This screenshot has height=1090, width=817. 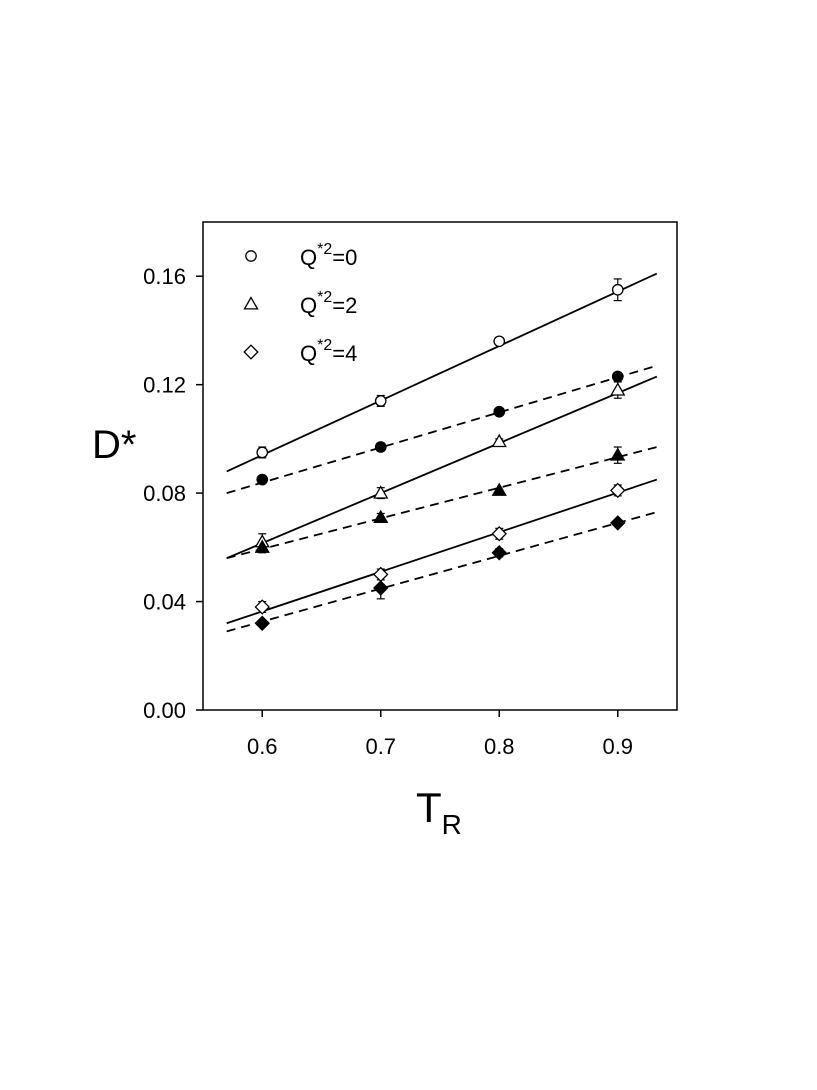 I want to click on y-tick-label: 0.12, so click(x=164, y=385).